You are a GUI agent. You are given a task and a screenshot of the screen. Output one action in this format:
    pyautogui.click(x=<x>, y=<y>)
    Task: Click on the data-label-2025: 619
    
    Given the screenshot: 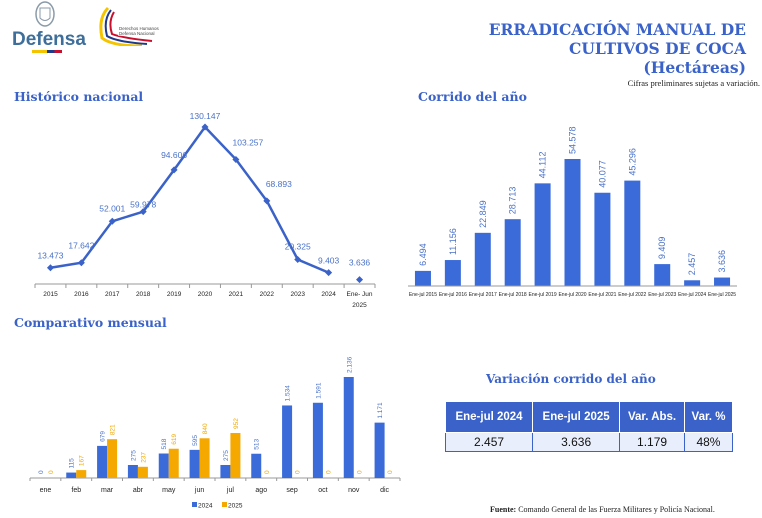 What is the action you would take?
    pyautogui.click(x=174, y=439)
    